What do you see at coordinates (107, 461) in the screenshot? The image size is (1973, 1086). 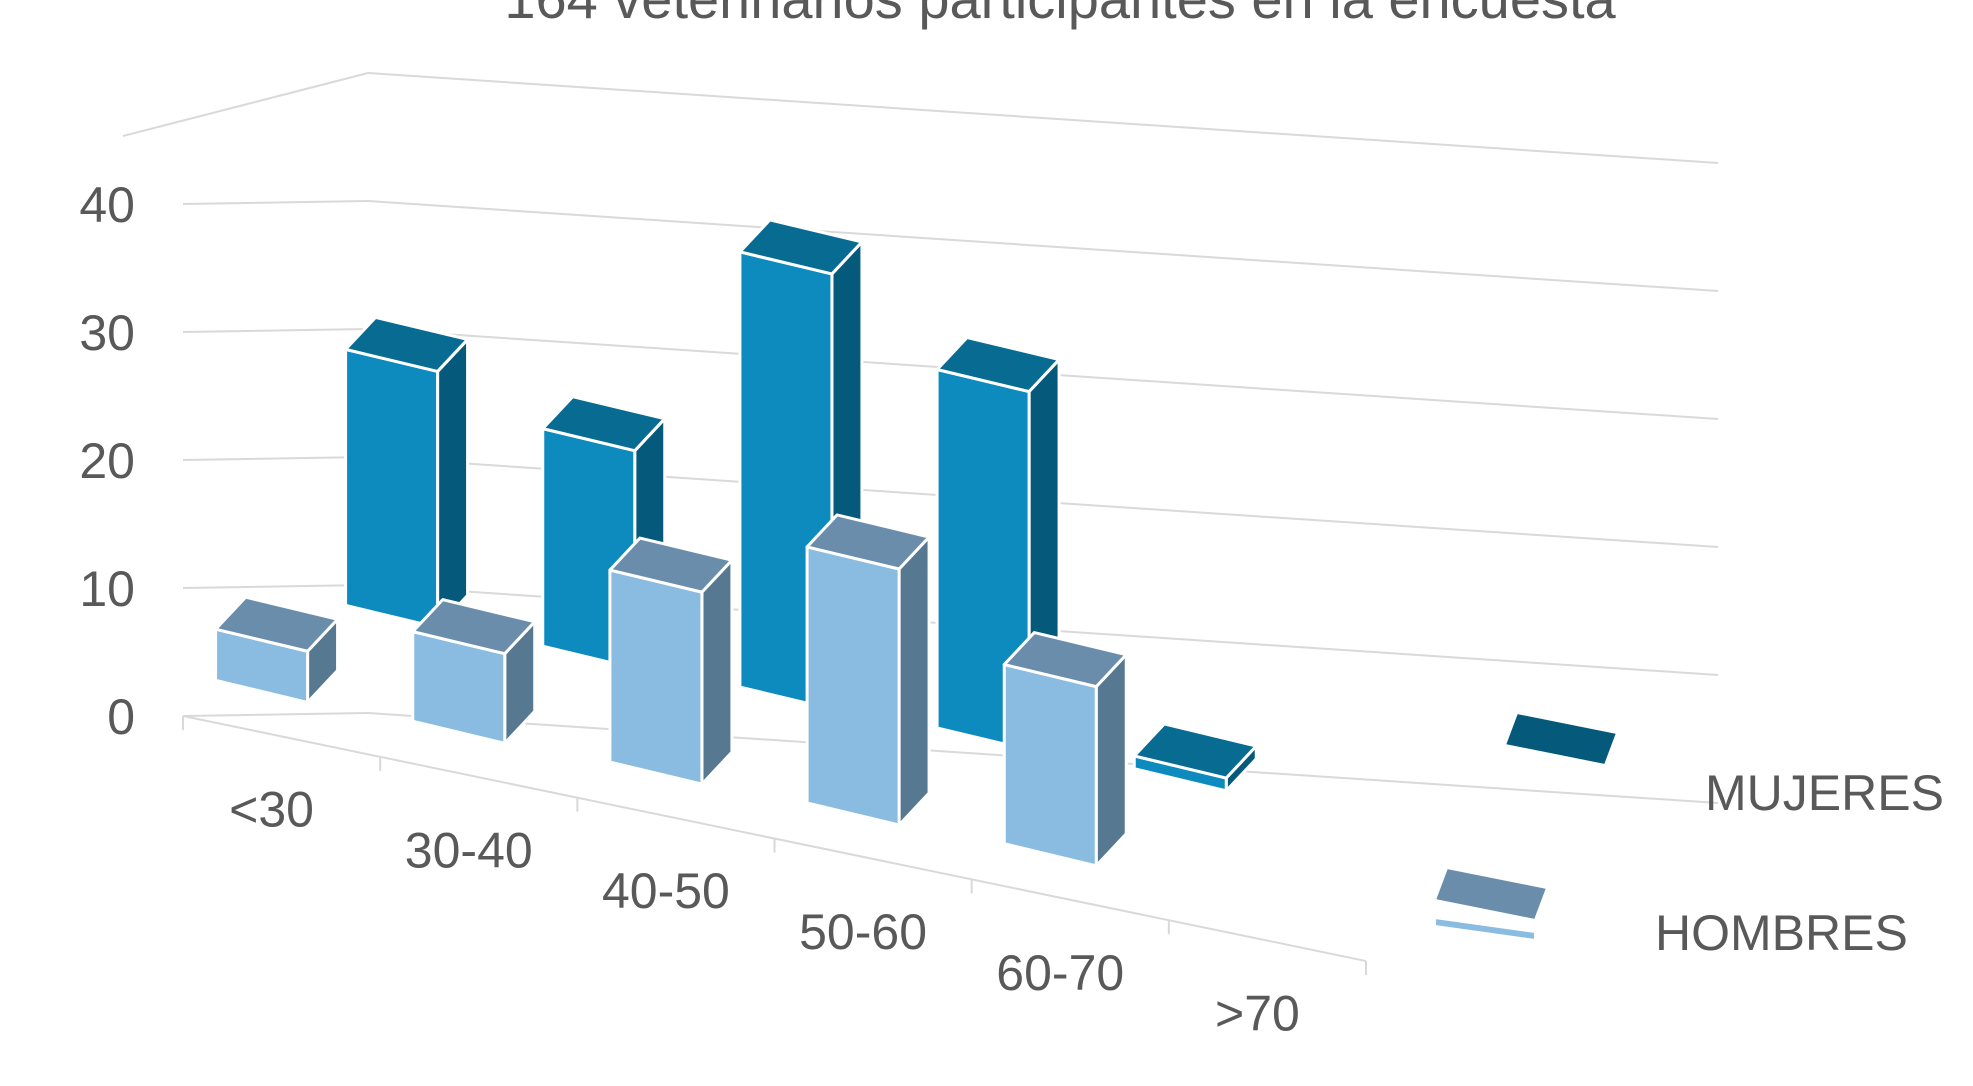 I see `y-tick-label: 20` at bounding box center [107, 461].